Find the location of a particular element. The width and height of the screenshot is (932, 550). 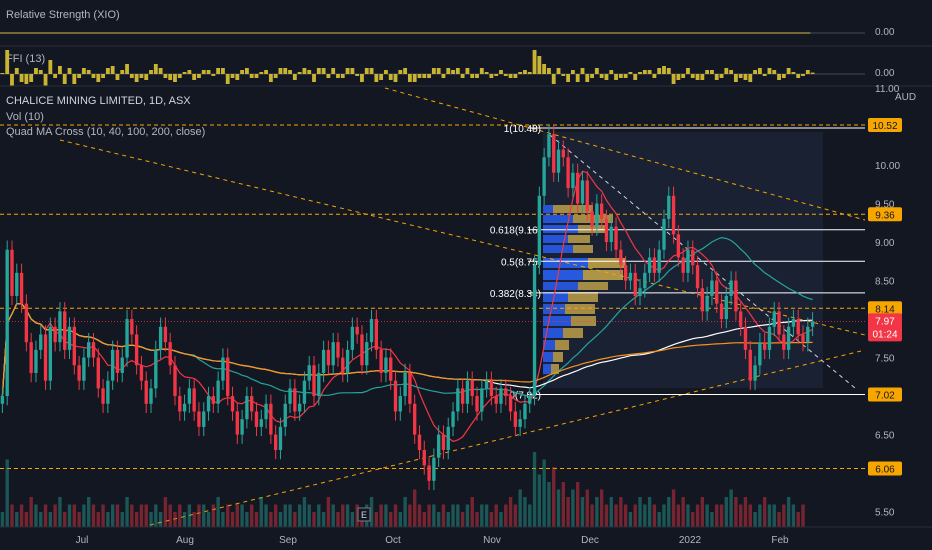

y-tick-label: 9.00 is located at coordinates (885, 243).